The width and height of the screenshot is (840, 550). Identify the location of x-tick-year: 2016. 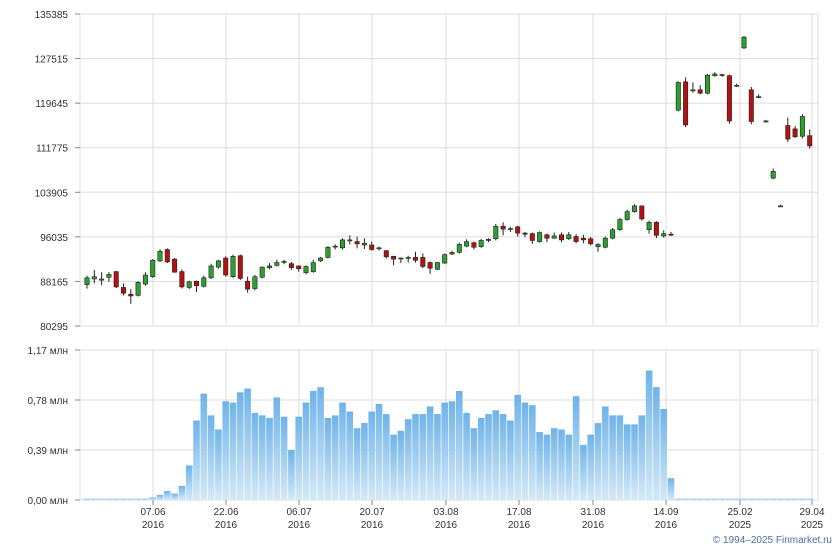
(299, 525).